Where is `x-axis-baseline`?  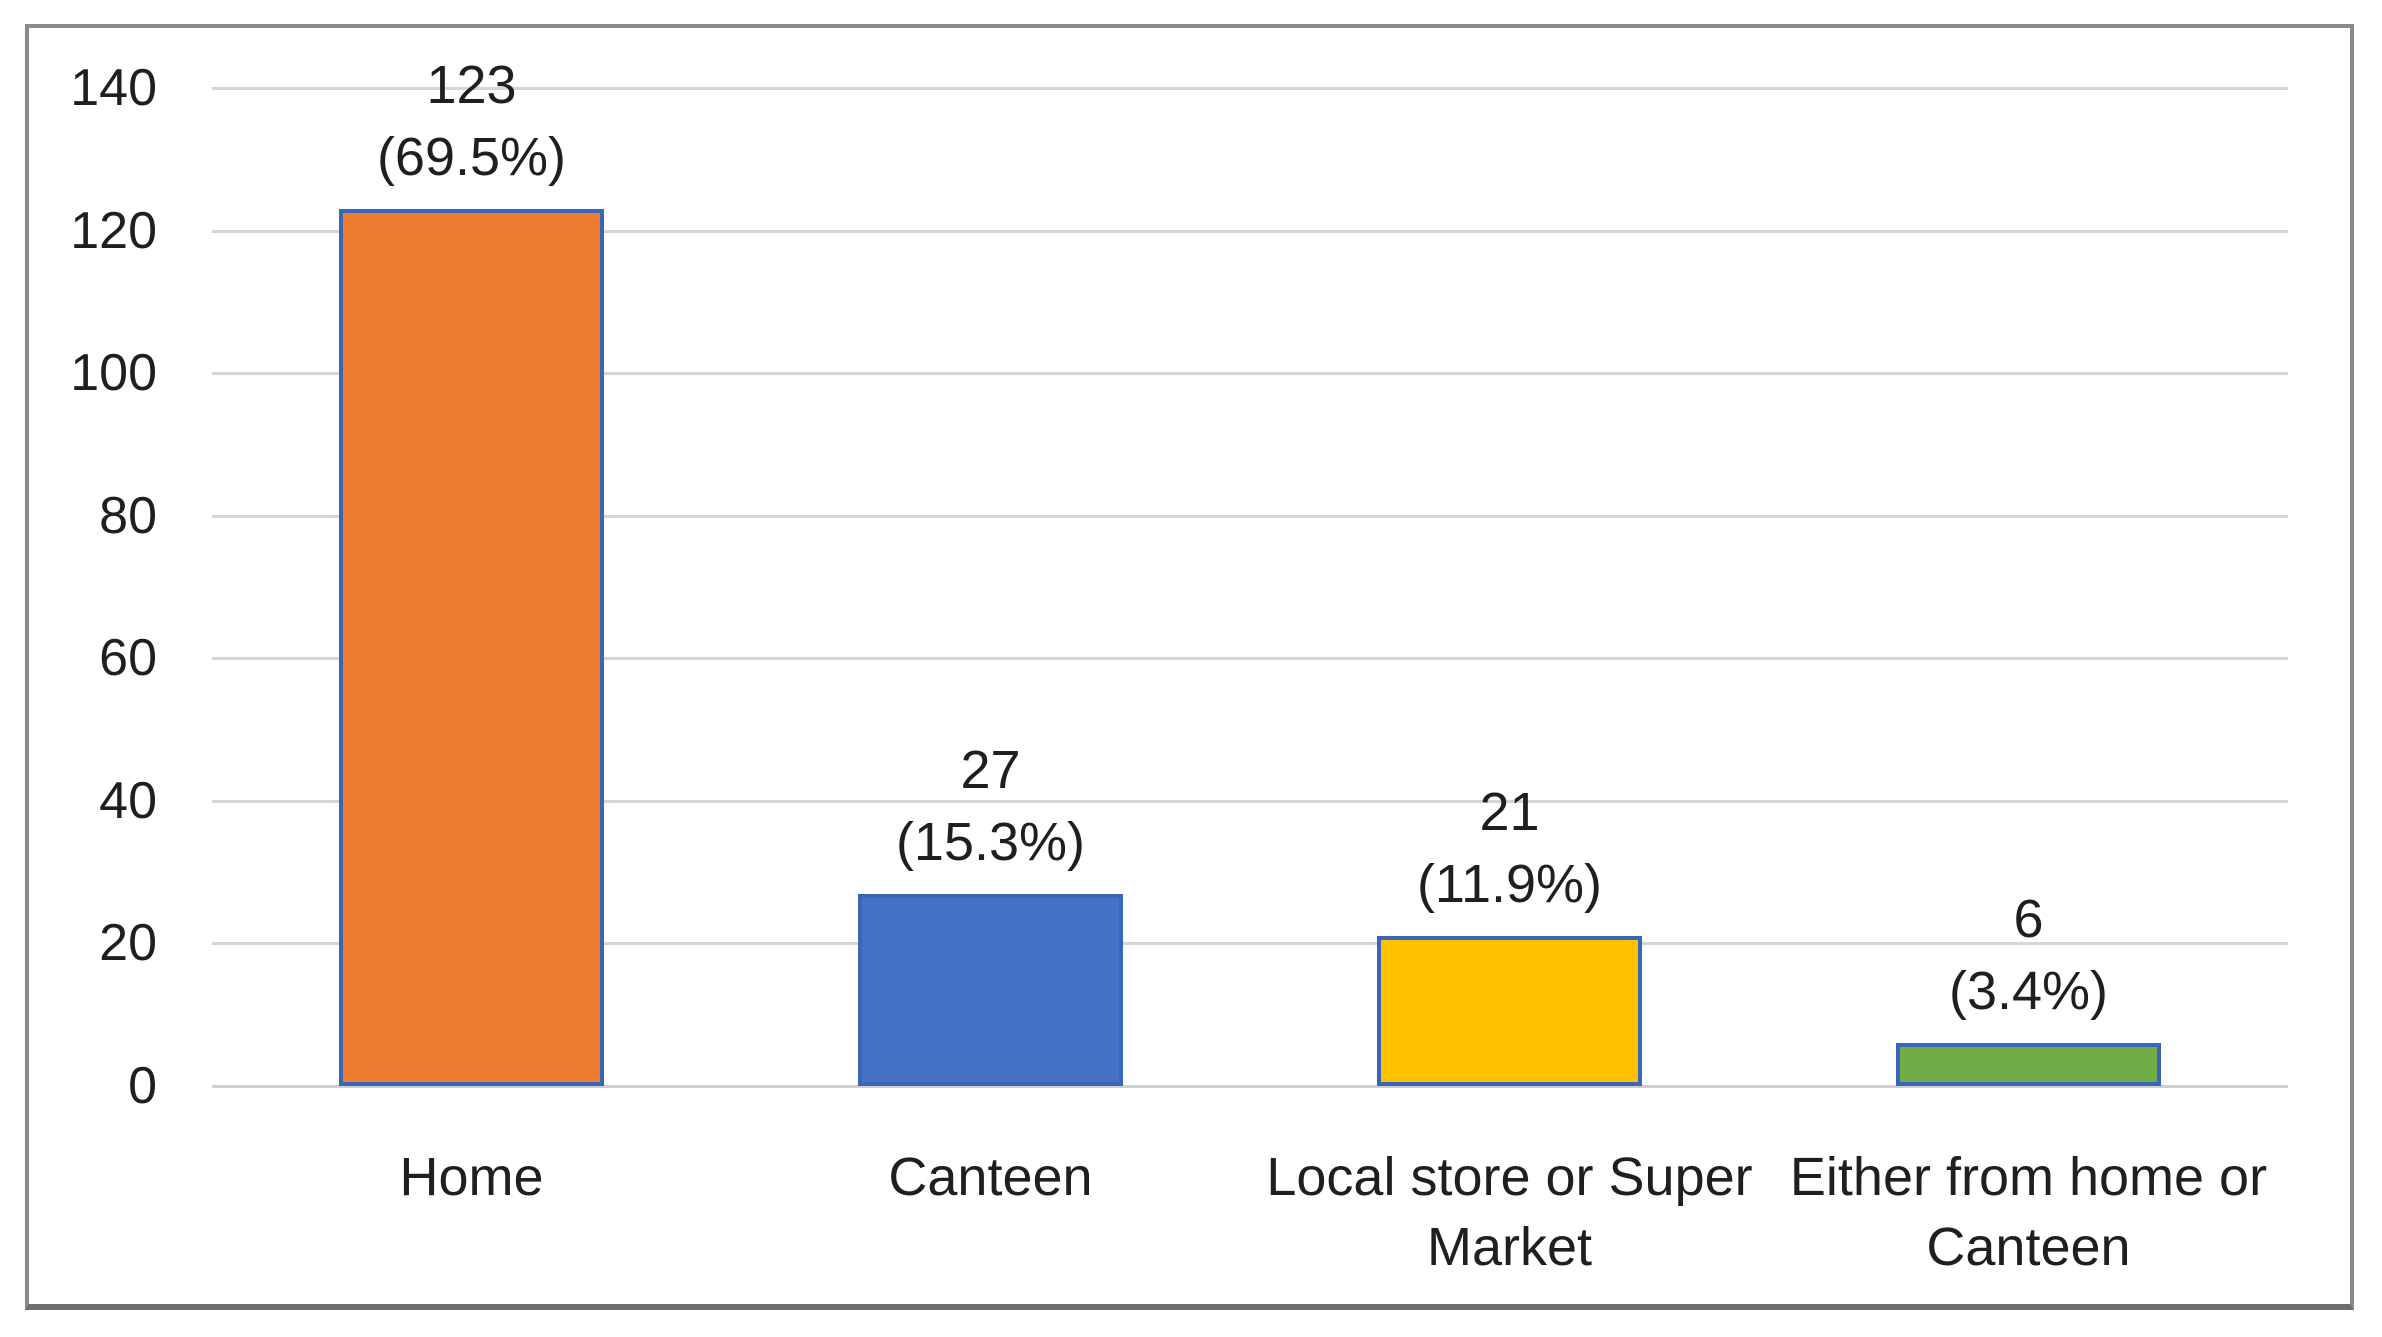
x-axis-baseline is located at coordinates (1250, 1086).